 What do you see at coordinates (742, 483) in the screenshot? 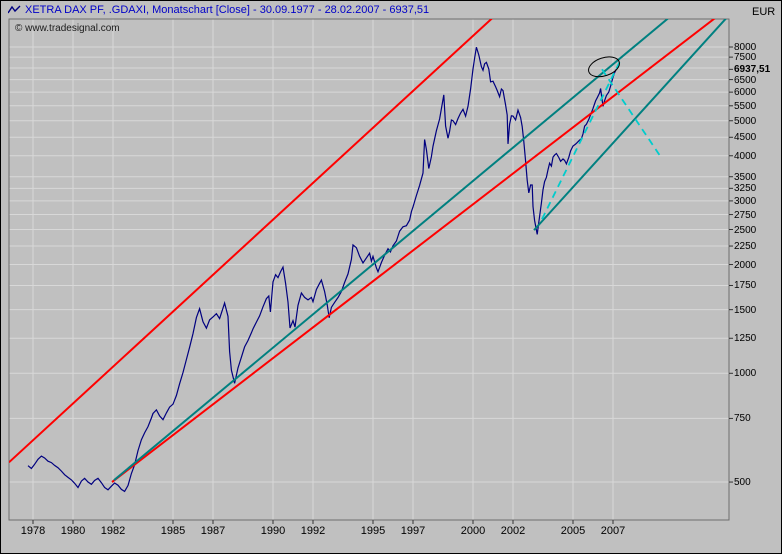
I see `y-axis-label: 500` at bounding box center [742, 483].